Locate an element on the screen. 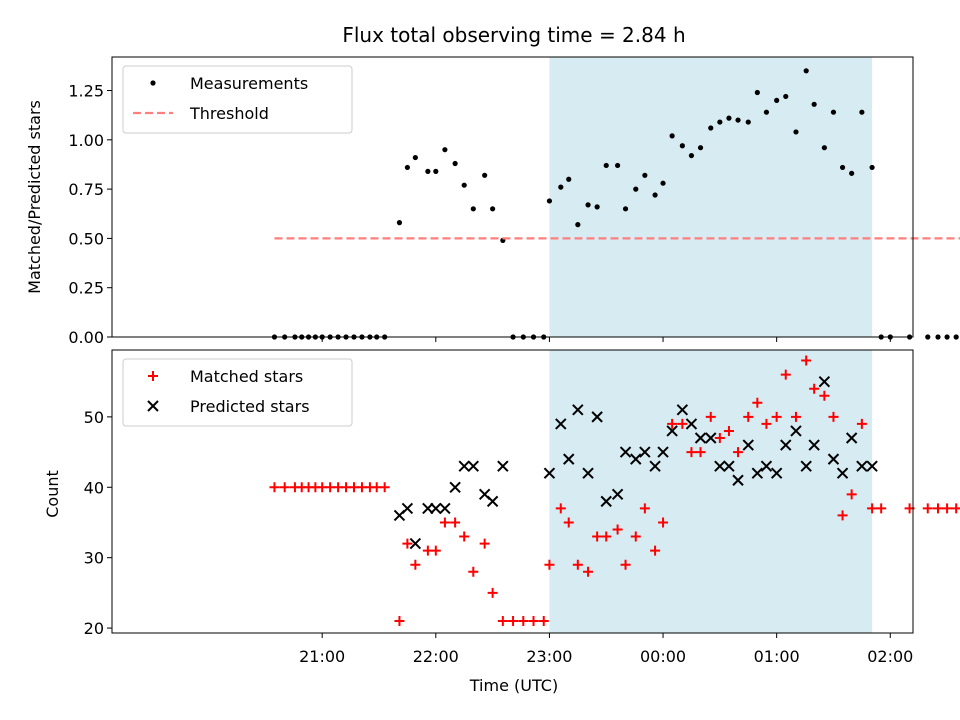 The image size is (960, 720). bottom-x-tick-label: 01:00 is located at coordinates (777, 656).